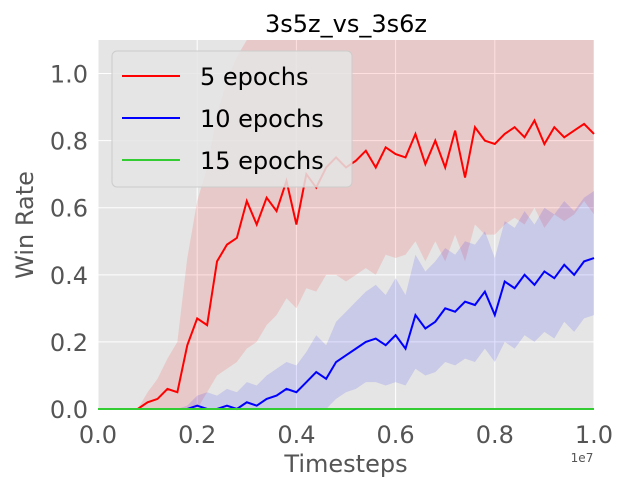 Image resolution: width=625 pixels, height=490 pixels. I want to click on y-tick-label: 0.0, so click(69, 410).